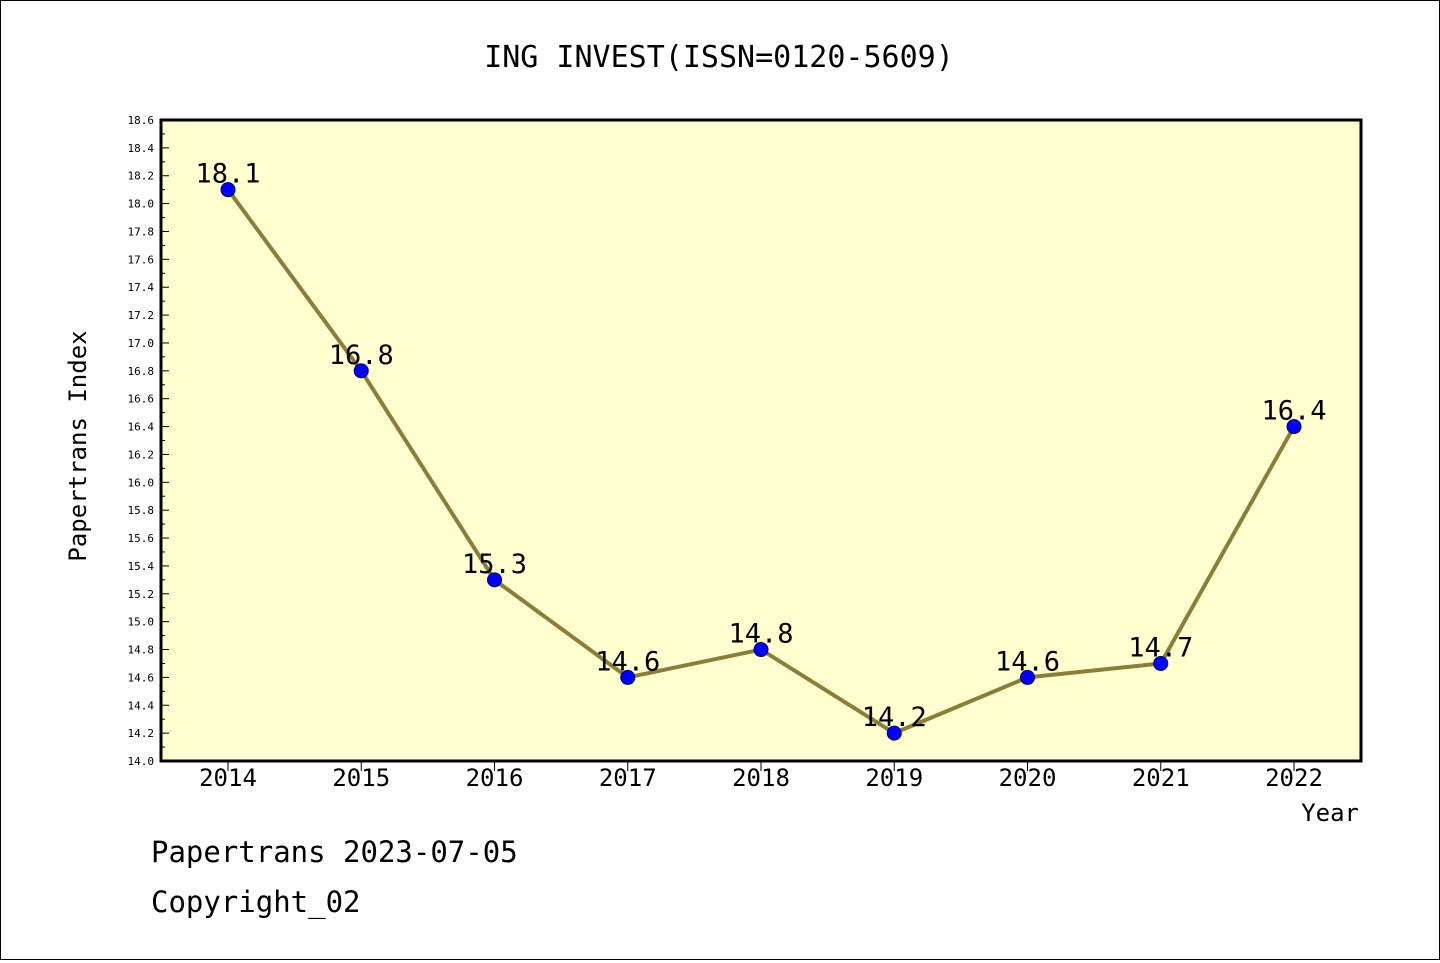 Image resolution: width=1440 pixels, height=963 pixels. I want to click on y-tick-label: 17.0, so click(141, 343).